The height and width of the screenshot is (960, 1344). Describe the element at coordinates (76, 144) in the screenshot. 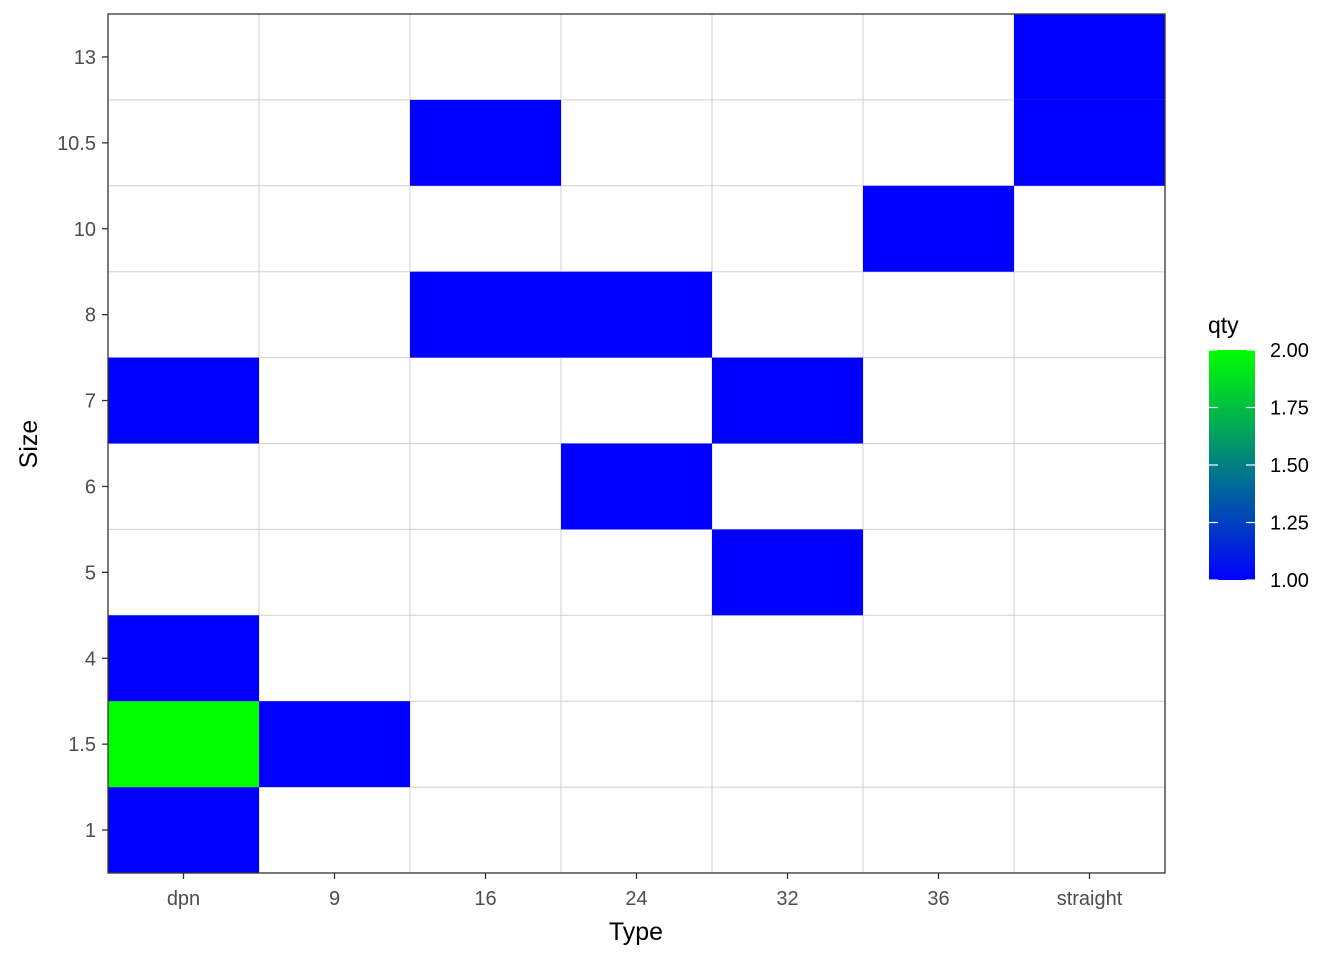

I see `y-tick-label: 10.5` at that location.